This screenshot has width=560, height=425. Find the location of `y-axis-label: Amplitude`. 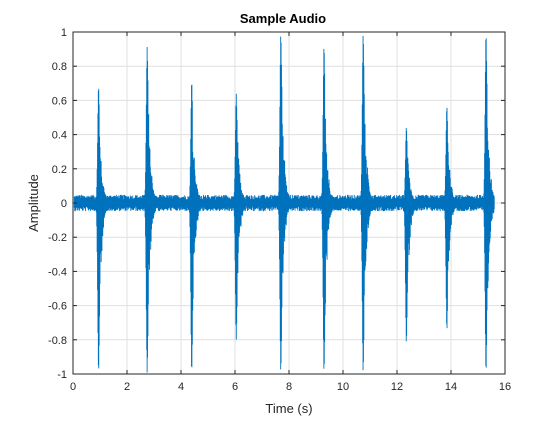

y-axis-label: Amplitude is located at coordinates (33, 203).